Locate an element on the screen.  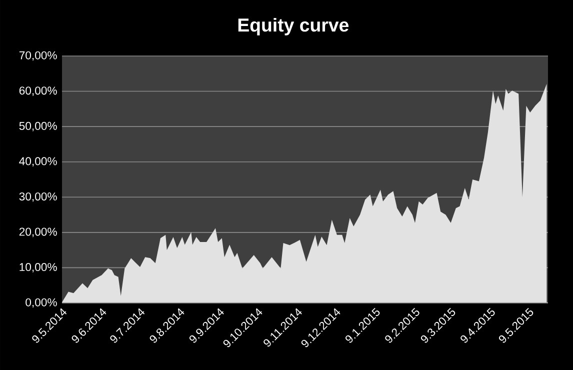
y-tick-label: 60,00% is located at coordinates (38, 91).